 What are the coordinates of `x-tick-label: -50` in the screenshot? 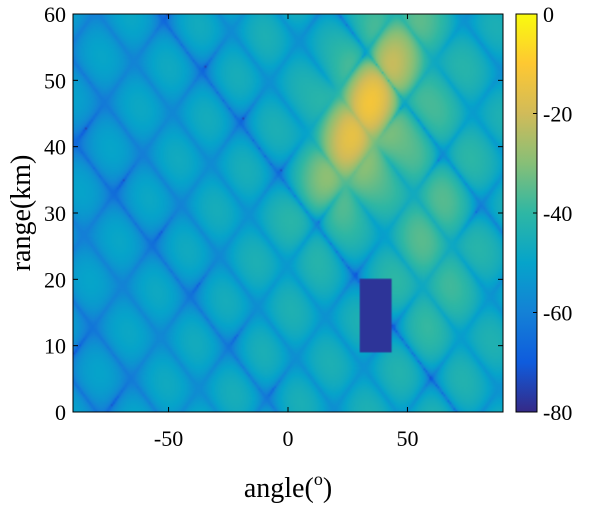 It's located at (168, 438).